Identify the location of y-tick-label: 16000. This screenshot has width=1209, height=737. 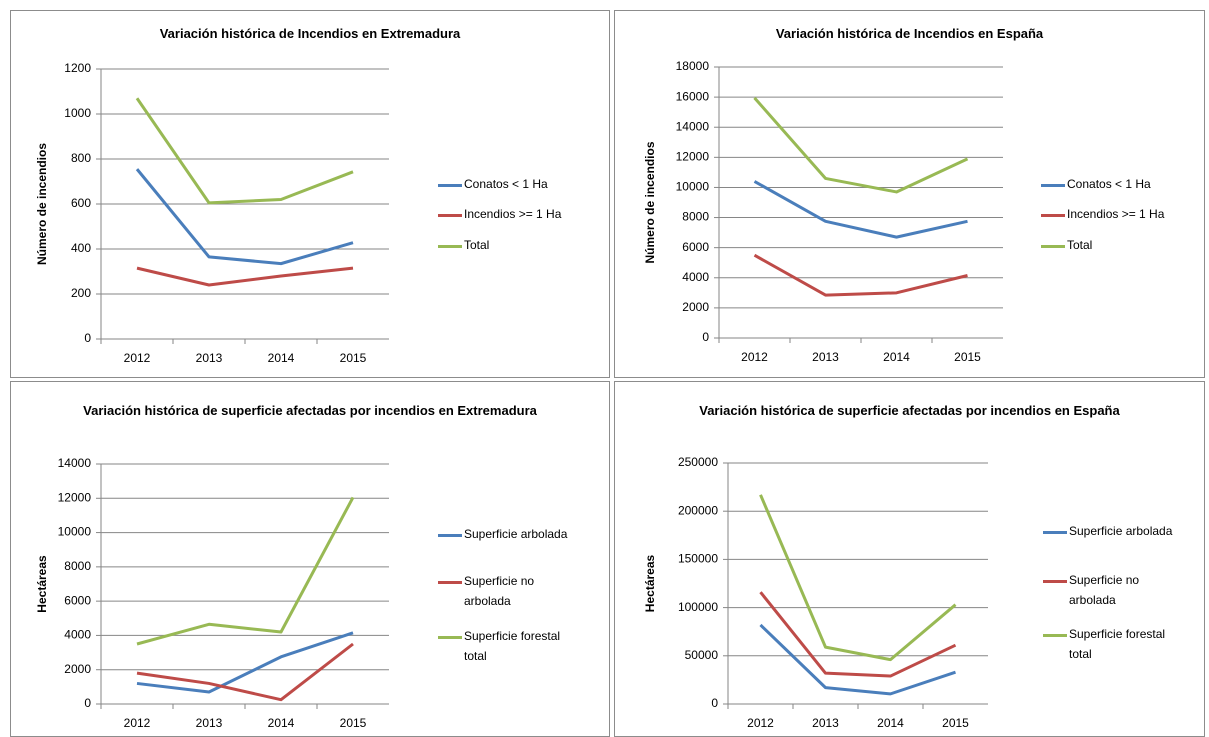
(693, 96).